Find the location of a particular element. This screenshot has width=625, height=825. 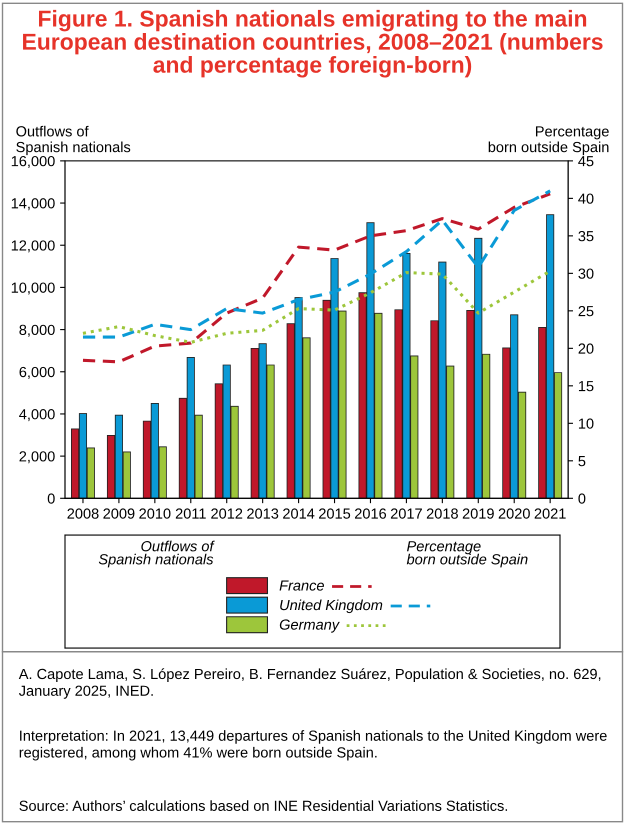

text: Percentage born outside Spain is located at coordinates (467, 554).